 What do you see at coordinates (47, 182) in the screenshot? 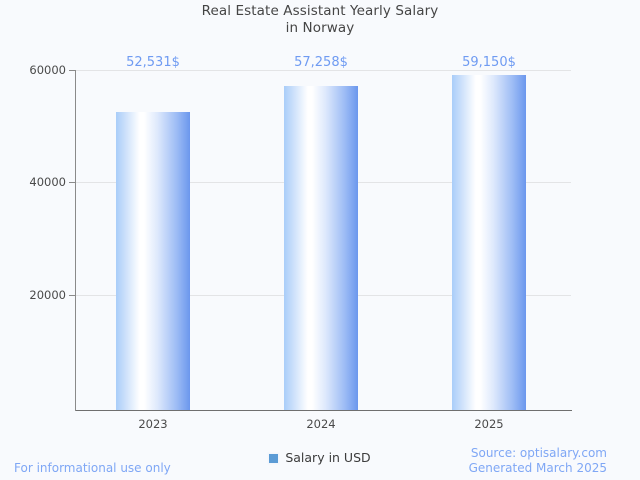
I see `y-tick-label-40000: 40000` at bounding box center [47, 182].